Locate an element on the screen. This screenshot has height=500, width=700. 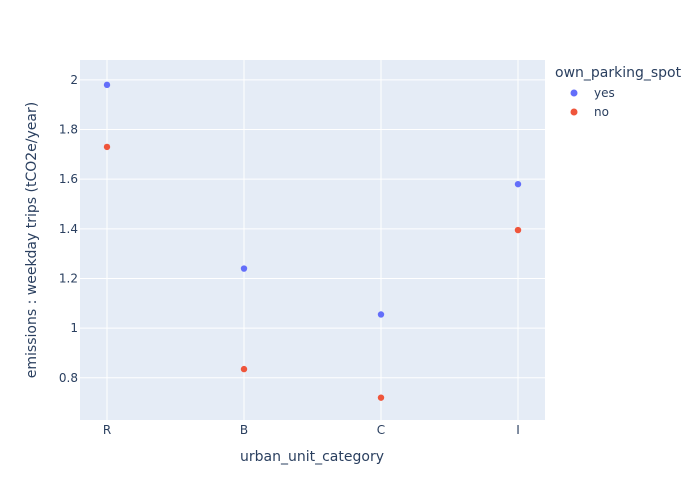
x-tick-label: B is located at coordinates (244, 430).